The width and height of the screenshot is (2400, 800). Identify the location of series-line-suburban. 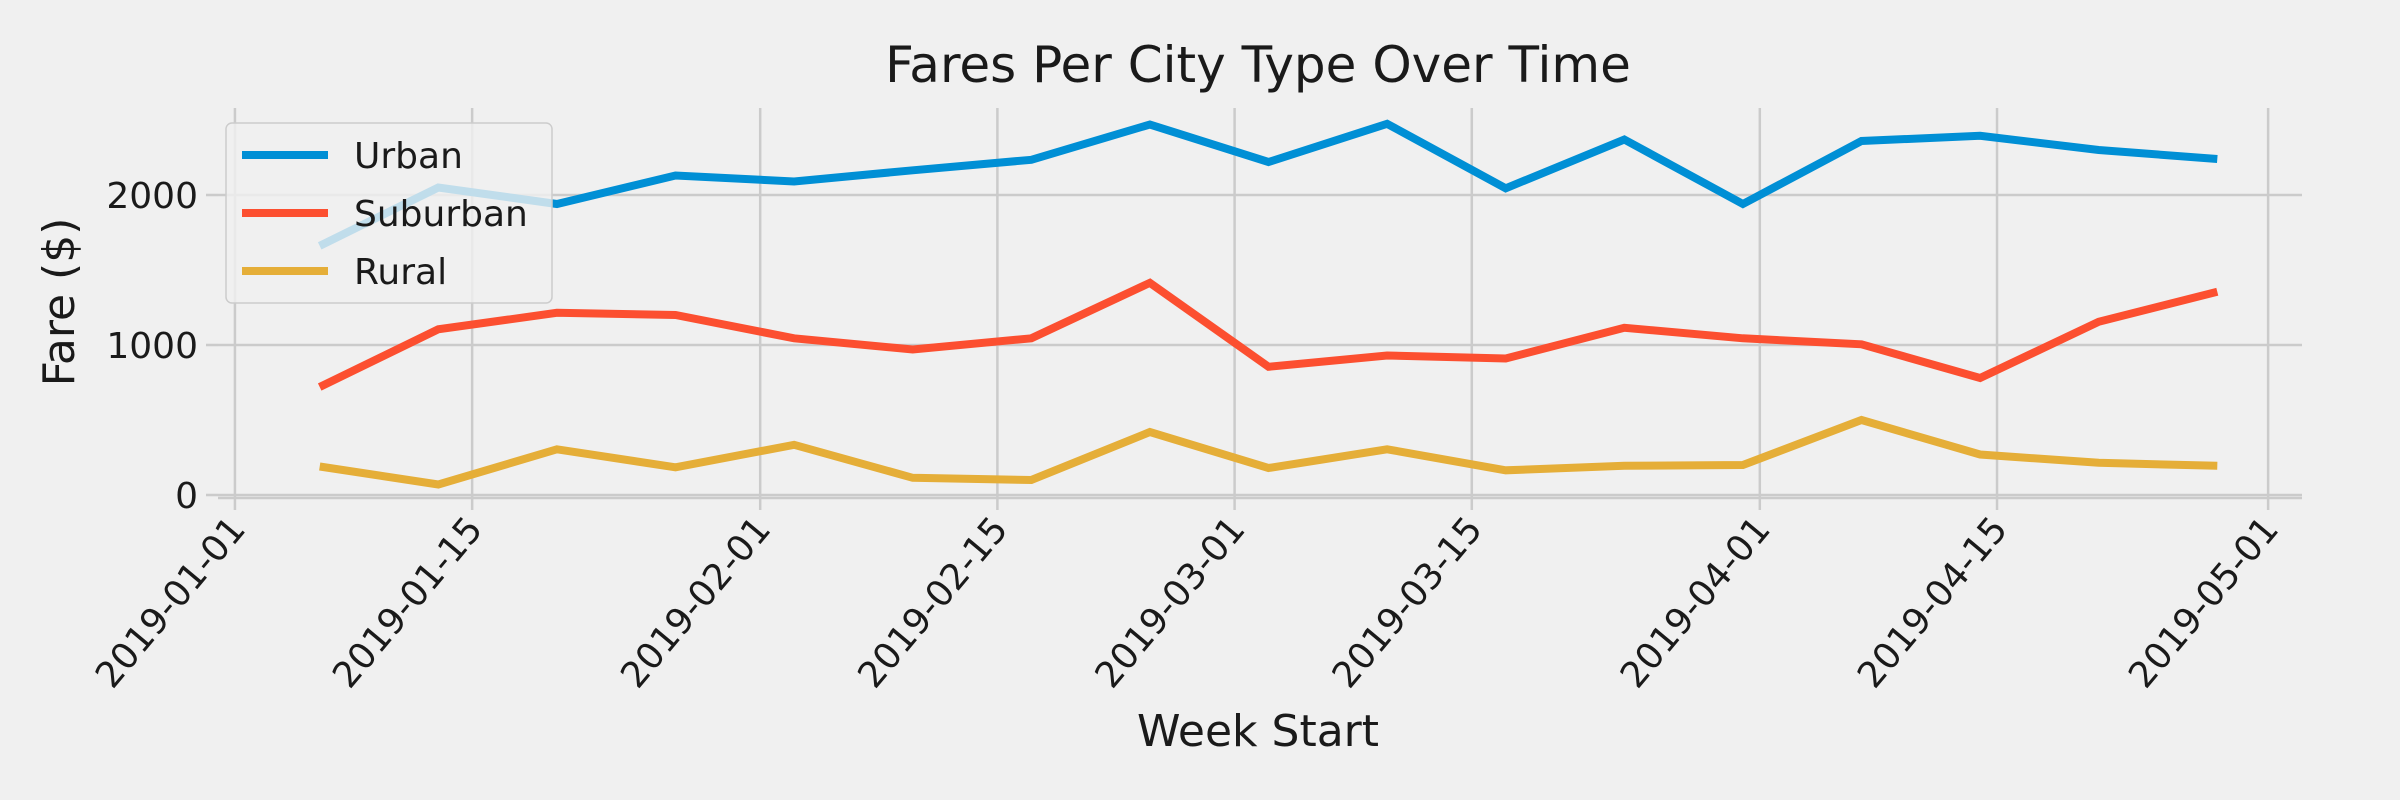
(1268, 334).